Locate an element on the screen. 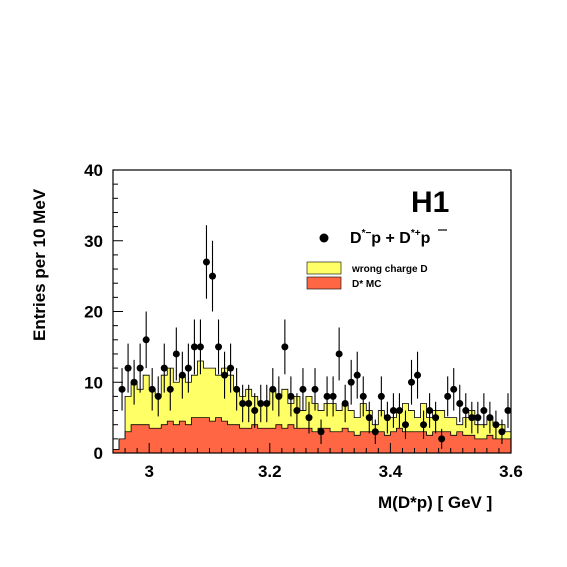 Image resolution: width=567 pixels, height=567 pixels. stacked-histograms is located at coordinates (312, 407).